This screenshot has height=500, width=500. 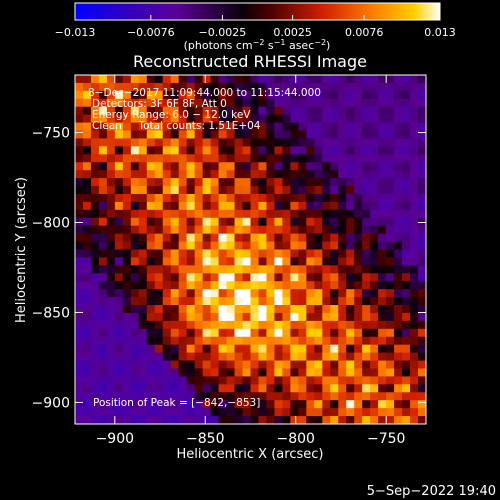 What do you see at coordinates (171, 115) in the screenshot?
I see `annotation-energy-range: Energy Range: 6.0 − 12.0 keV` at bounding box center [171, 115].